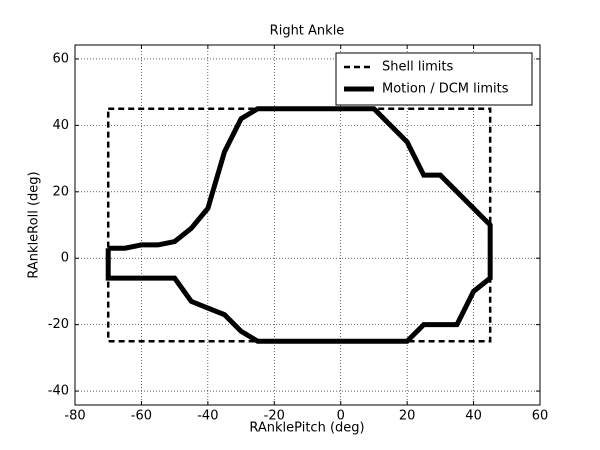 The width and height of the screenshot is (600, 450). I want to click on x-tick-label: 0, so click(341, 416).